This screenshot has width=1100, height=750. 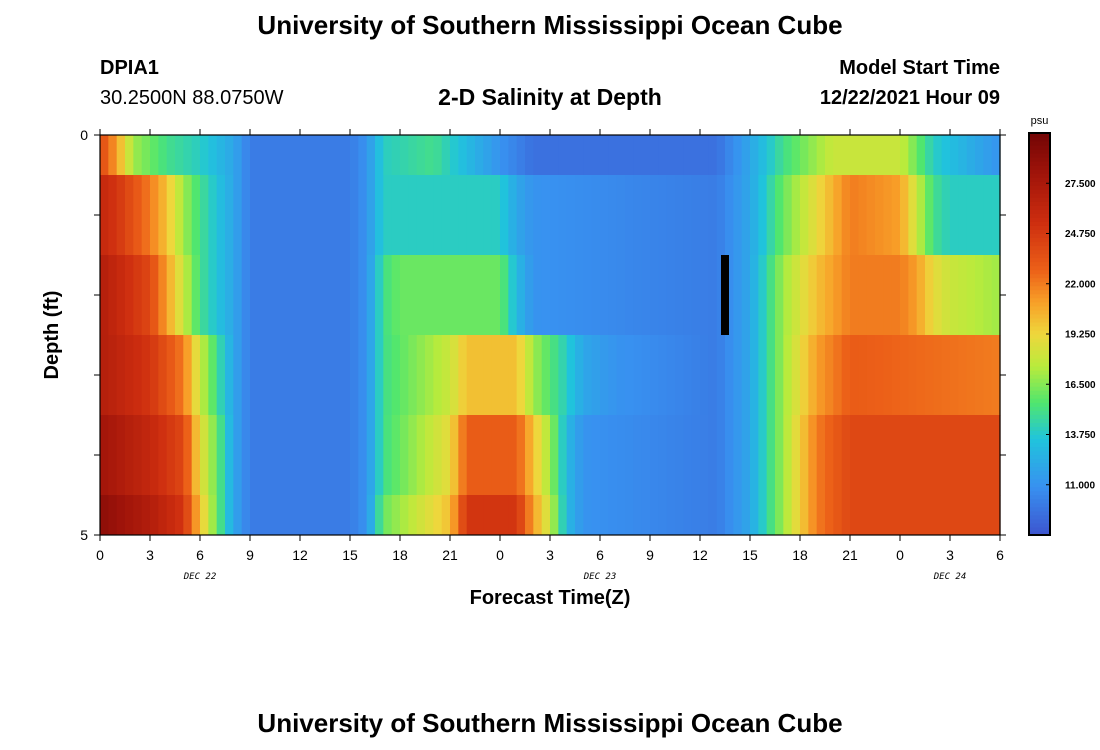 What do you see at coordinates (129, 68) in the screenshot?
I see `station-id: DPIA1` at bounding box center [129, 68].